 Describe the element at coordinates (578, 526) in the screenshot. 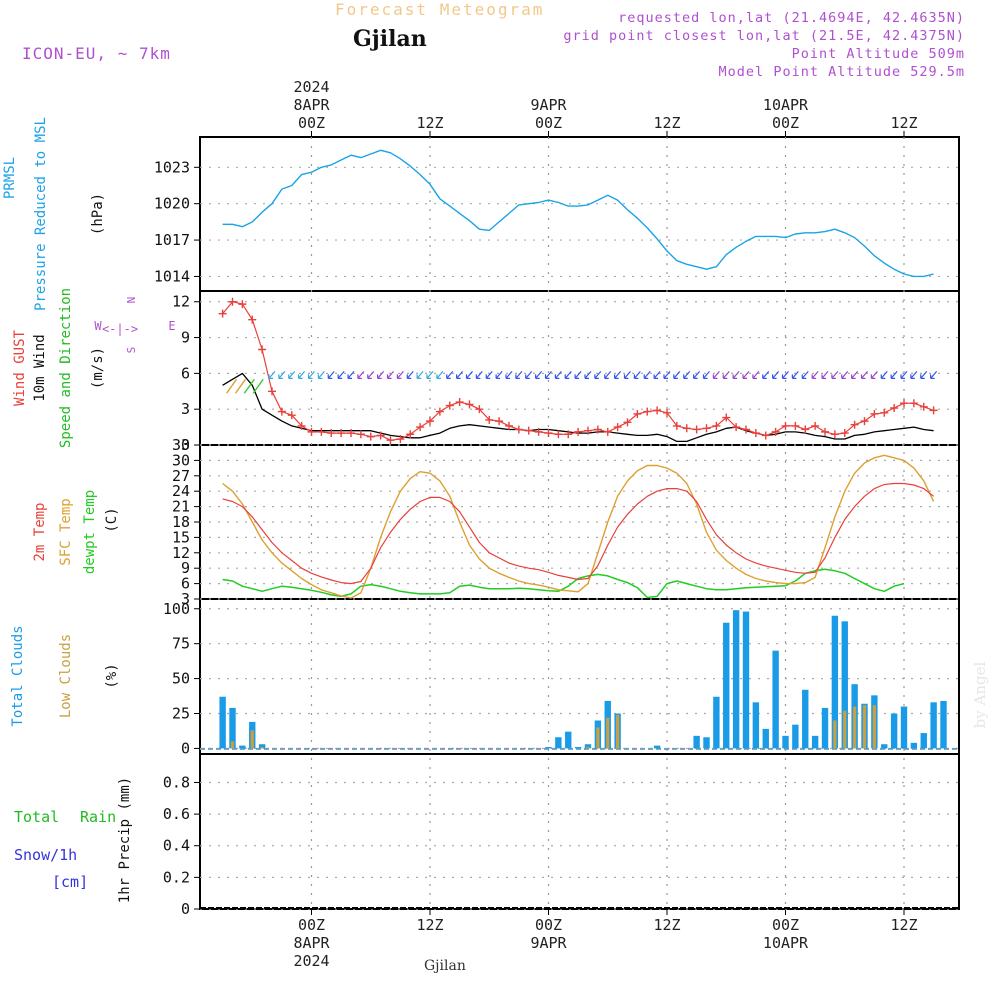

I see `sfc-temp-line` at that location.